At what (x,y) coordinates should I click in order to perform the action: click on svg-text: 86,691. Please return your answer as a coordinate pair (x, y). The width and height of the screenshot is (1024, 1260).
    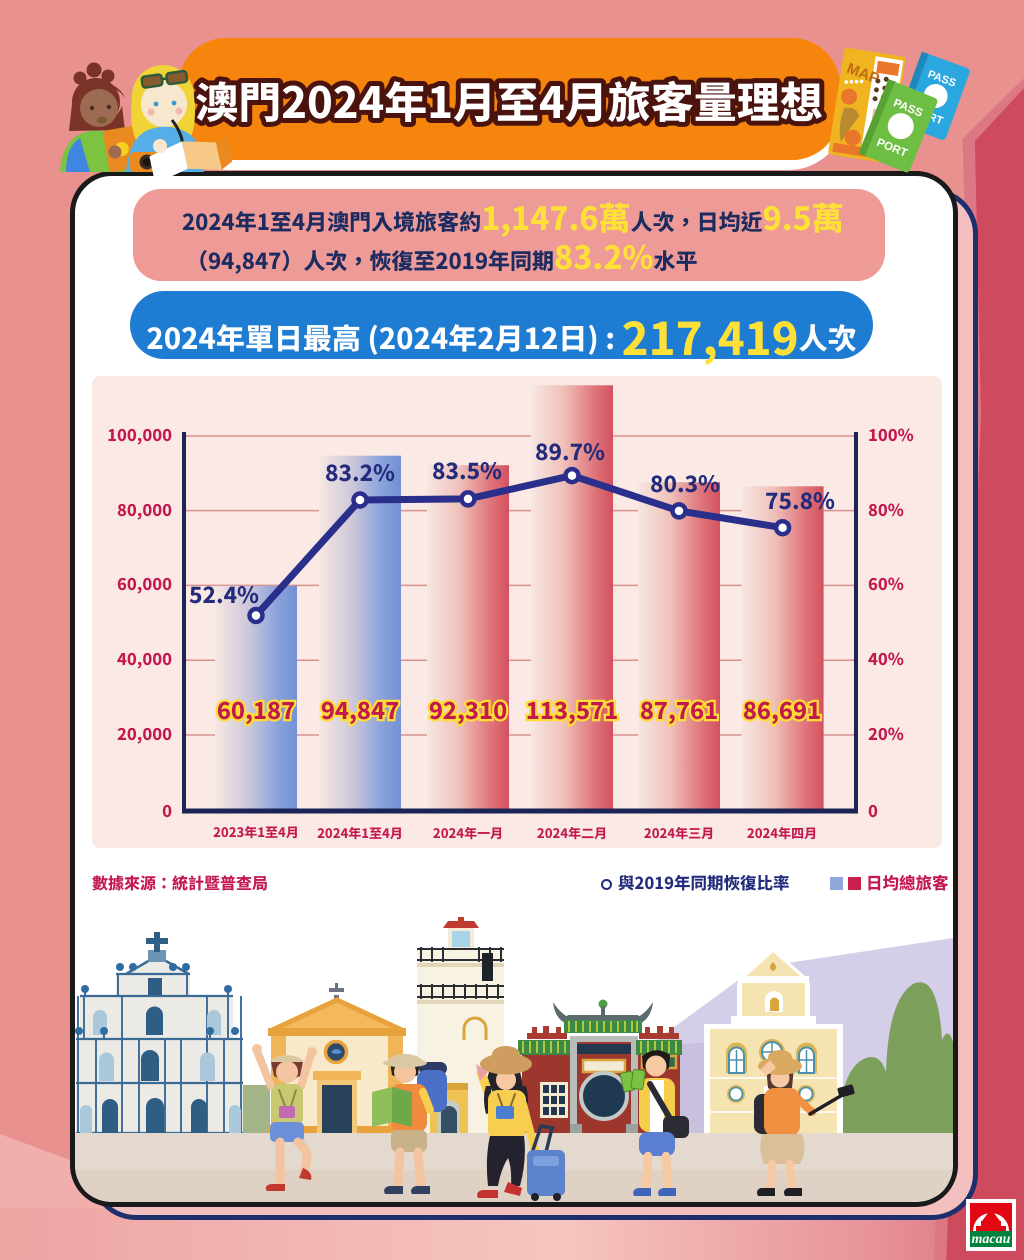
    Looking at the image, I should click on (782, 709).